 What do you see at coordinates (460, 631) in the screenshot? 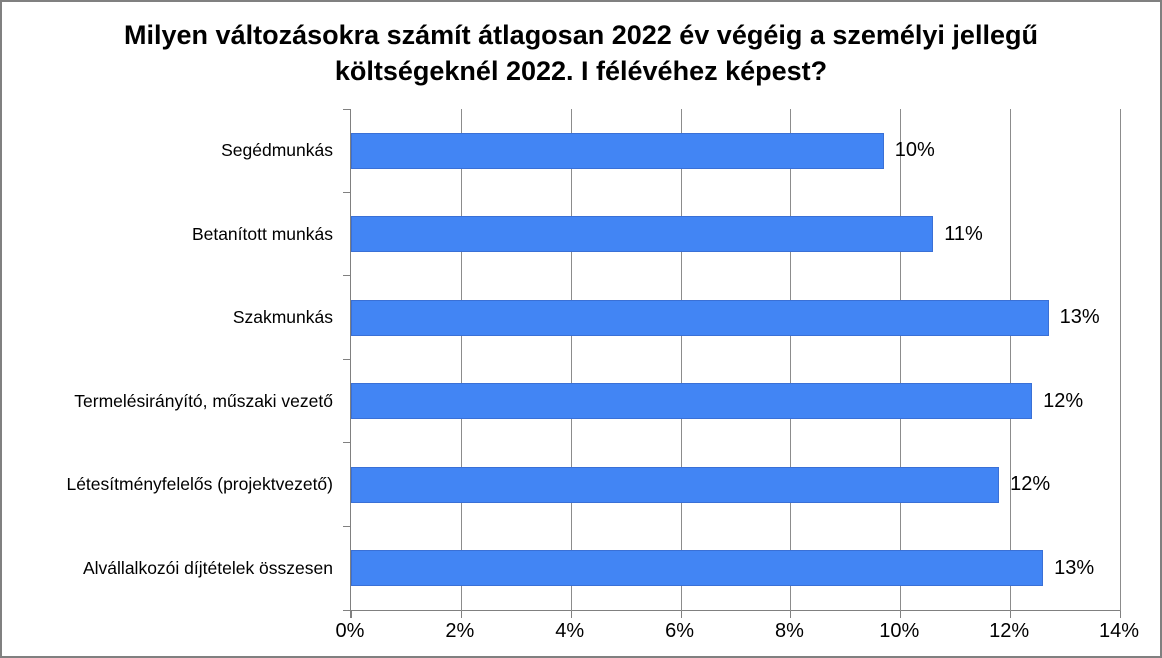
I see `x-axis-tick-label: 2%` at bounding box center [460, 631].